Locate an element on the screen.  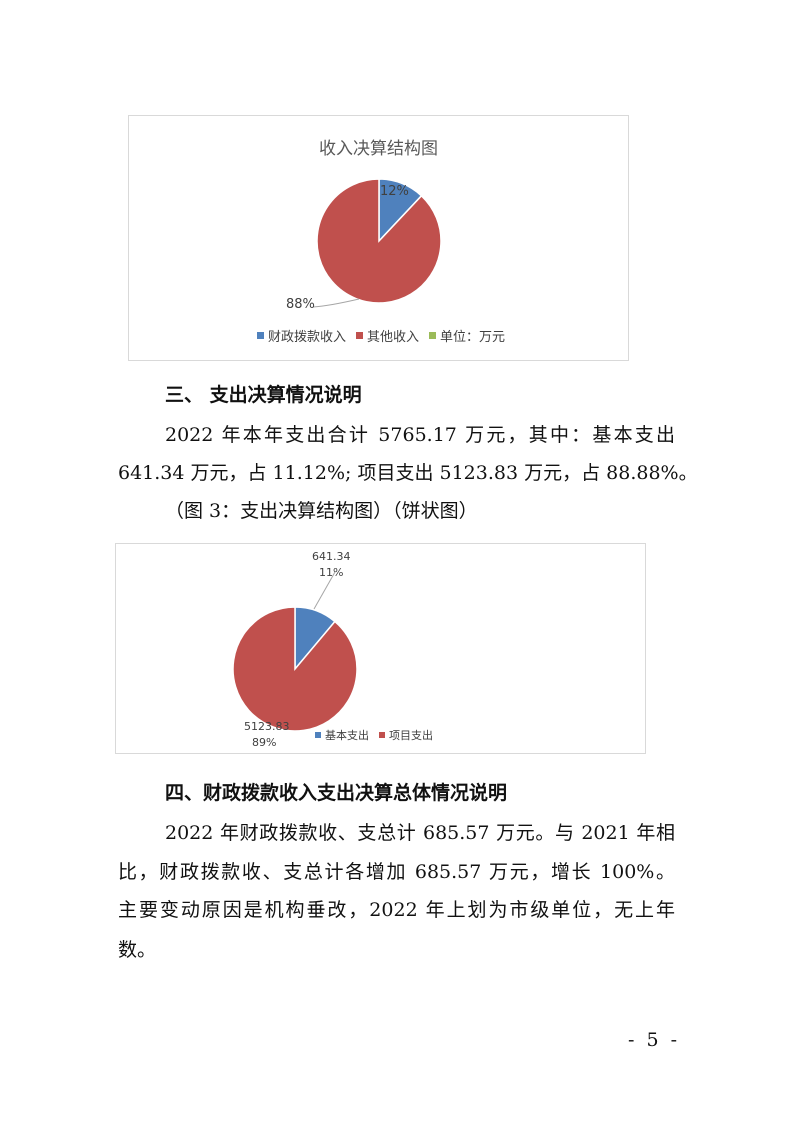
data-label-basic-value: 641.34 is located at coordinates (331, 556).